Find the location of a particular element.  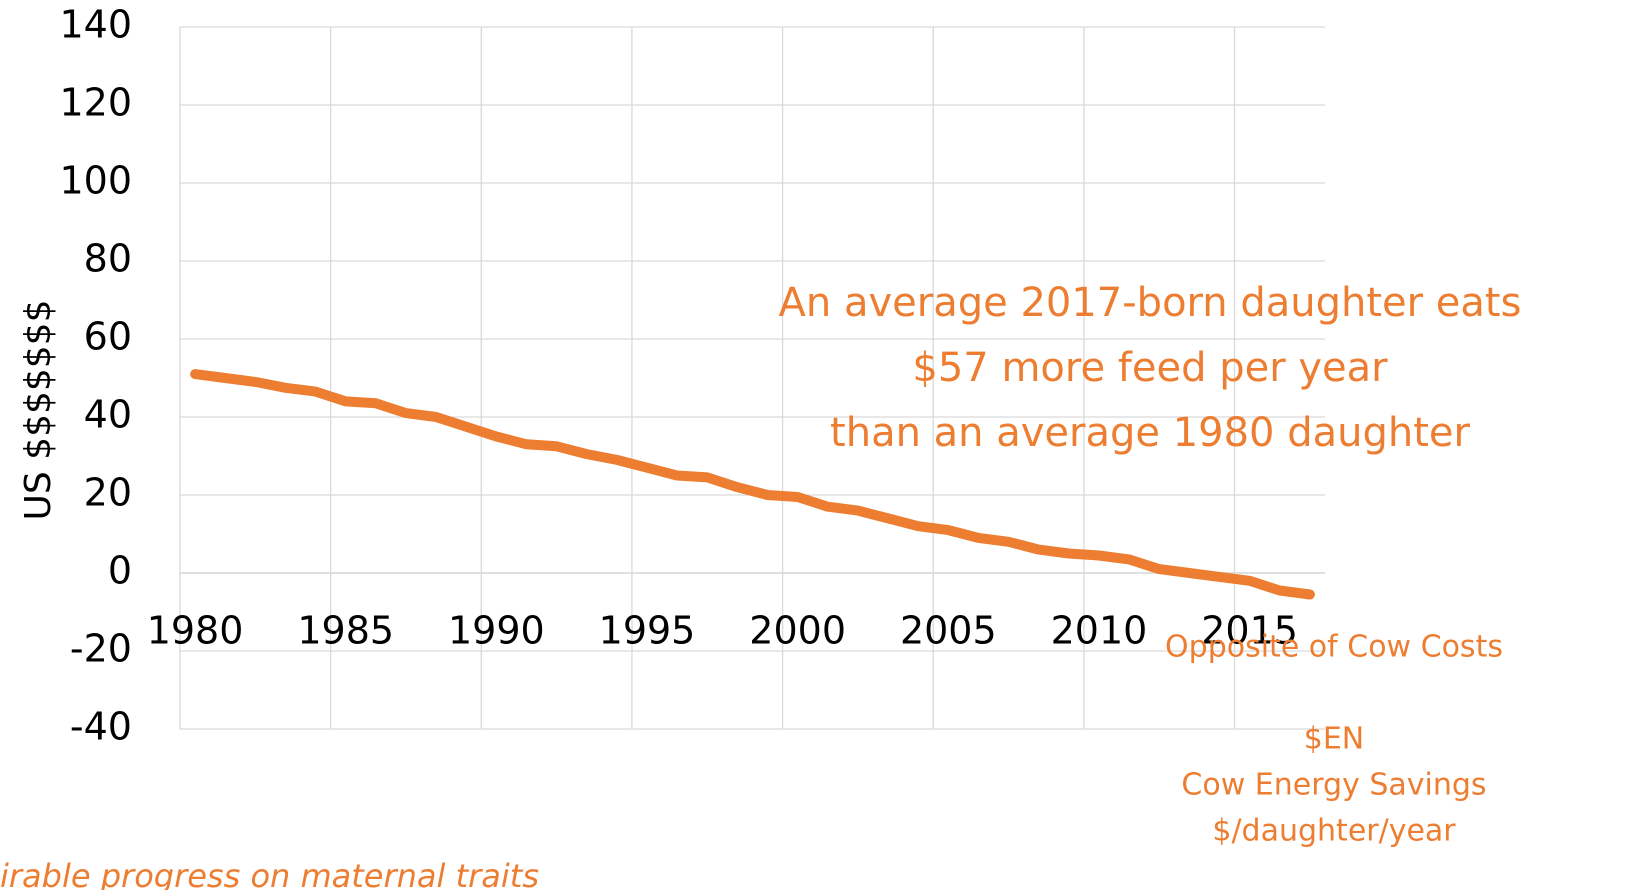

y-tick-label: 20 is located at coordinates (108, 493).